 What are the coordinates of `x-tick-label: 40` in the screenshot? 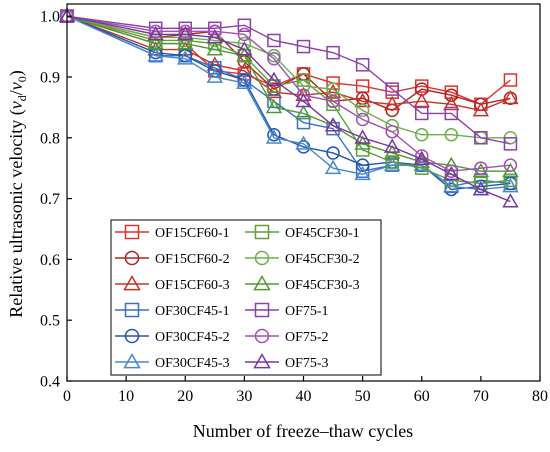 It's located at (304, 396).